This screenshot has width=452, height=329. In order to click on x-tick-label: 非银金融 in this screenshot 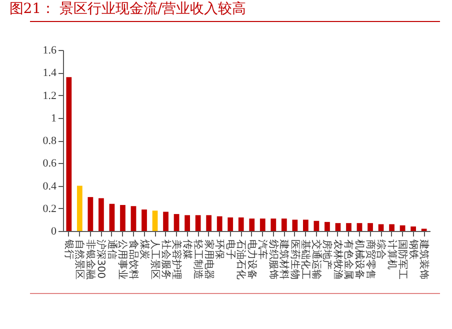, I will do `click(90, 260)`.